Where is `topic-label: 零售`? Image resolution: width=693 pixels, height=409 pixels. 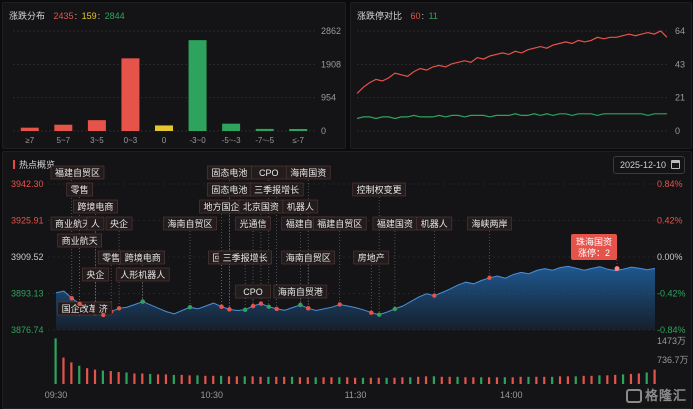
topic-label: 零售 is located at coordinates (80, 189).